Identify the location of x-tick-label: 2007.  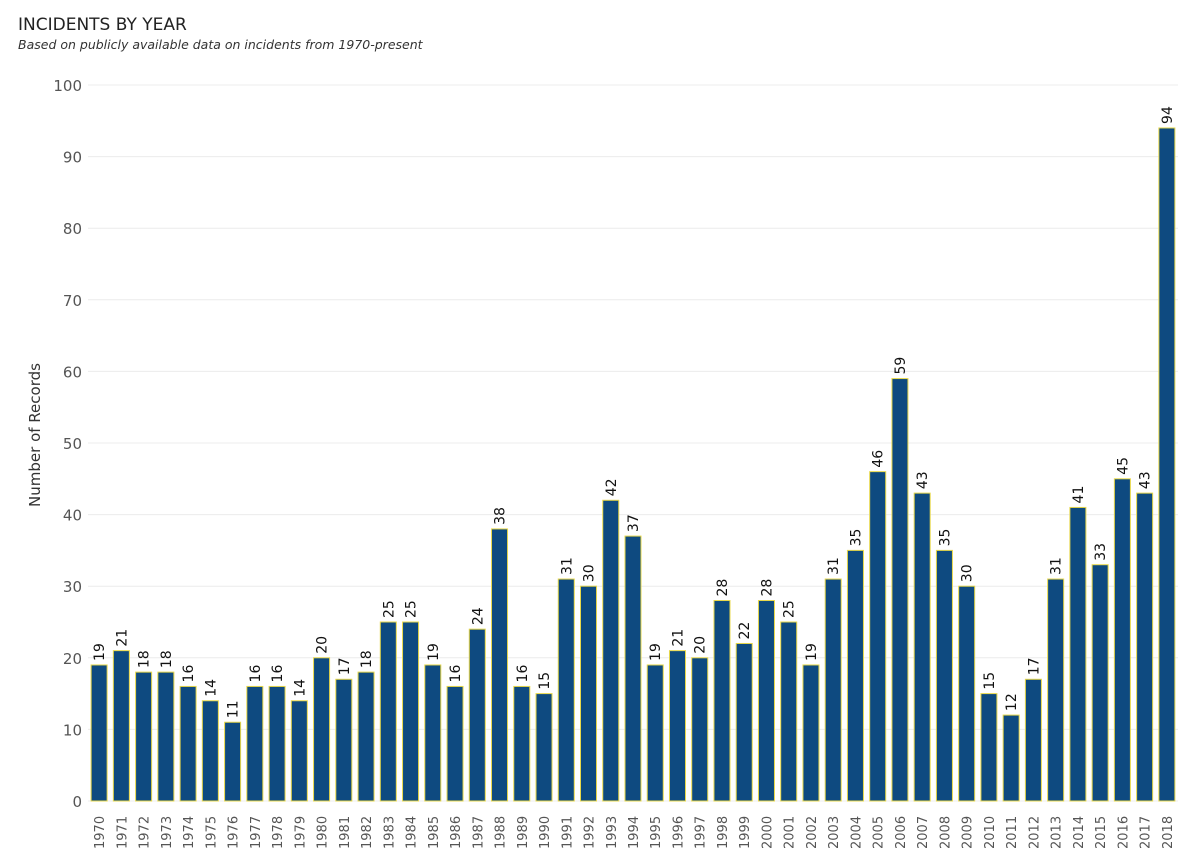
(923, 832).